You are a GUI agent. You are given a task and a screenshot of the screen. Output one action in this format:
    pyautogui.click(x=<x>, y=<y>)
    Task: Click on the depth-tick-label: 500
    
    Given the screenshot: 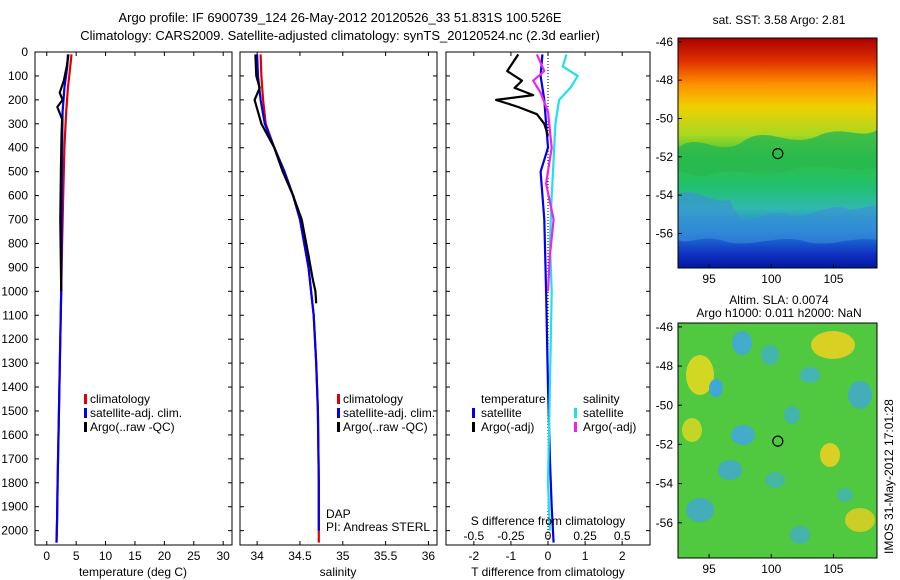 What is the action you would take?
    pyautogui.click(x=18, y=172)
    